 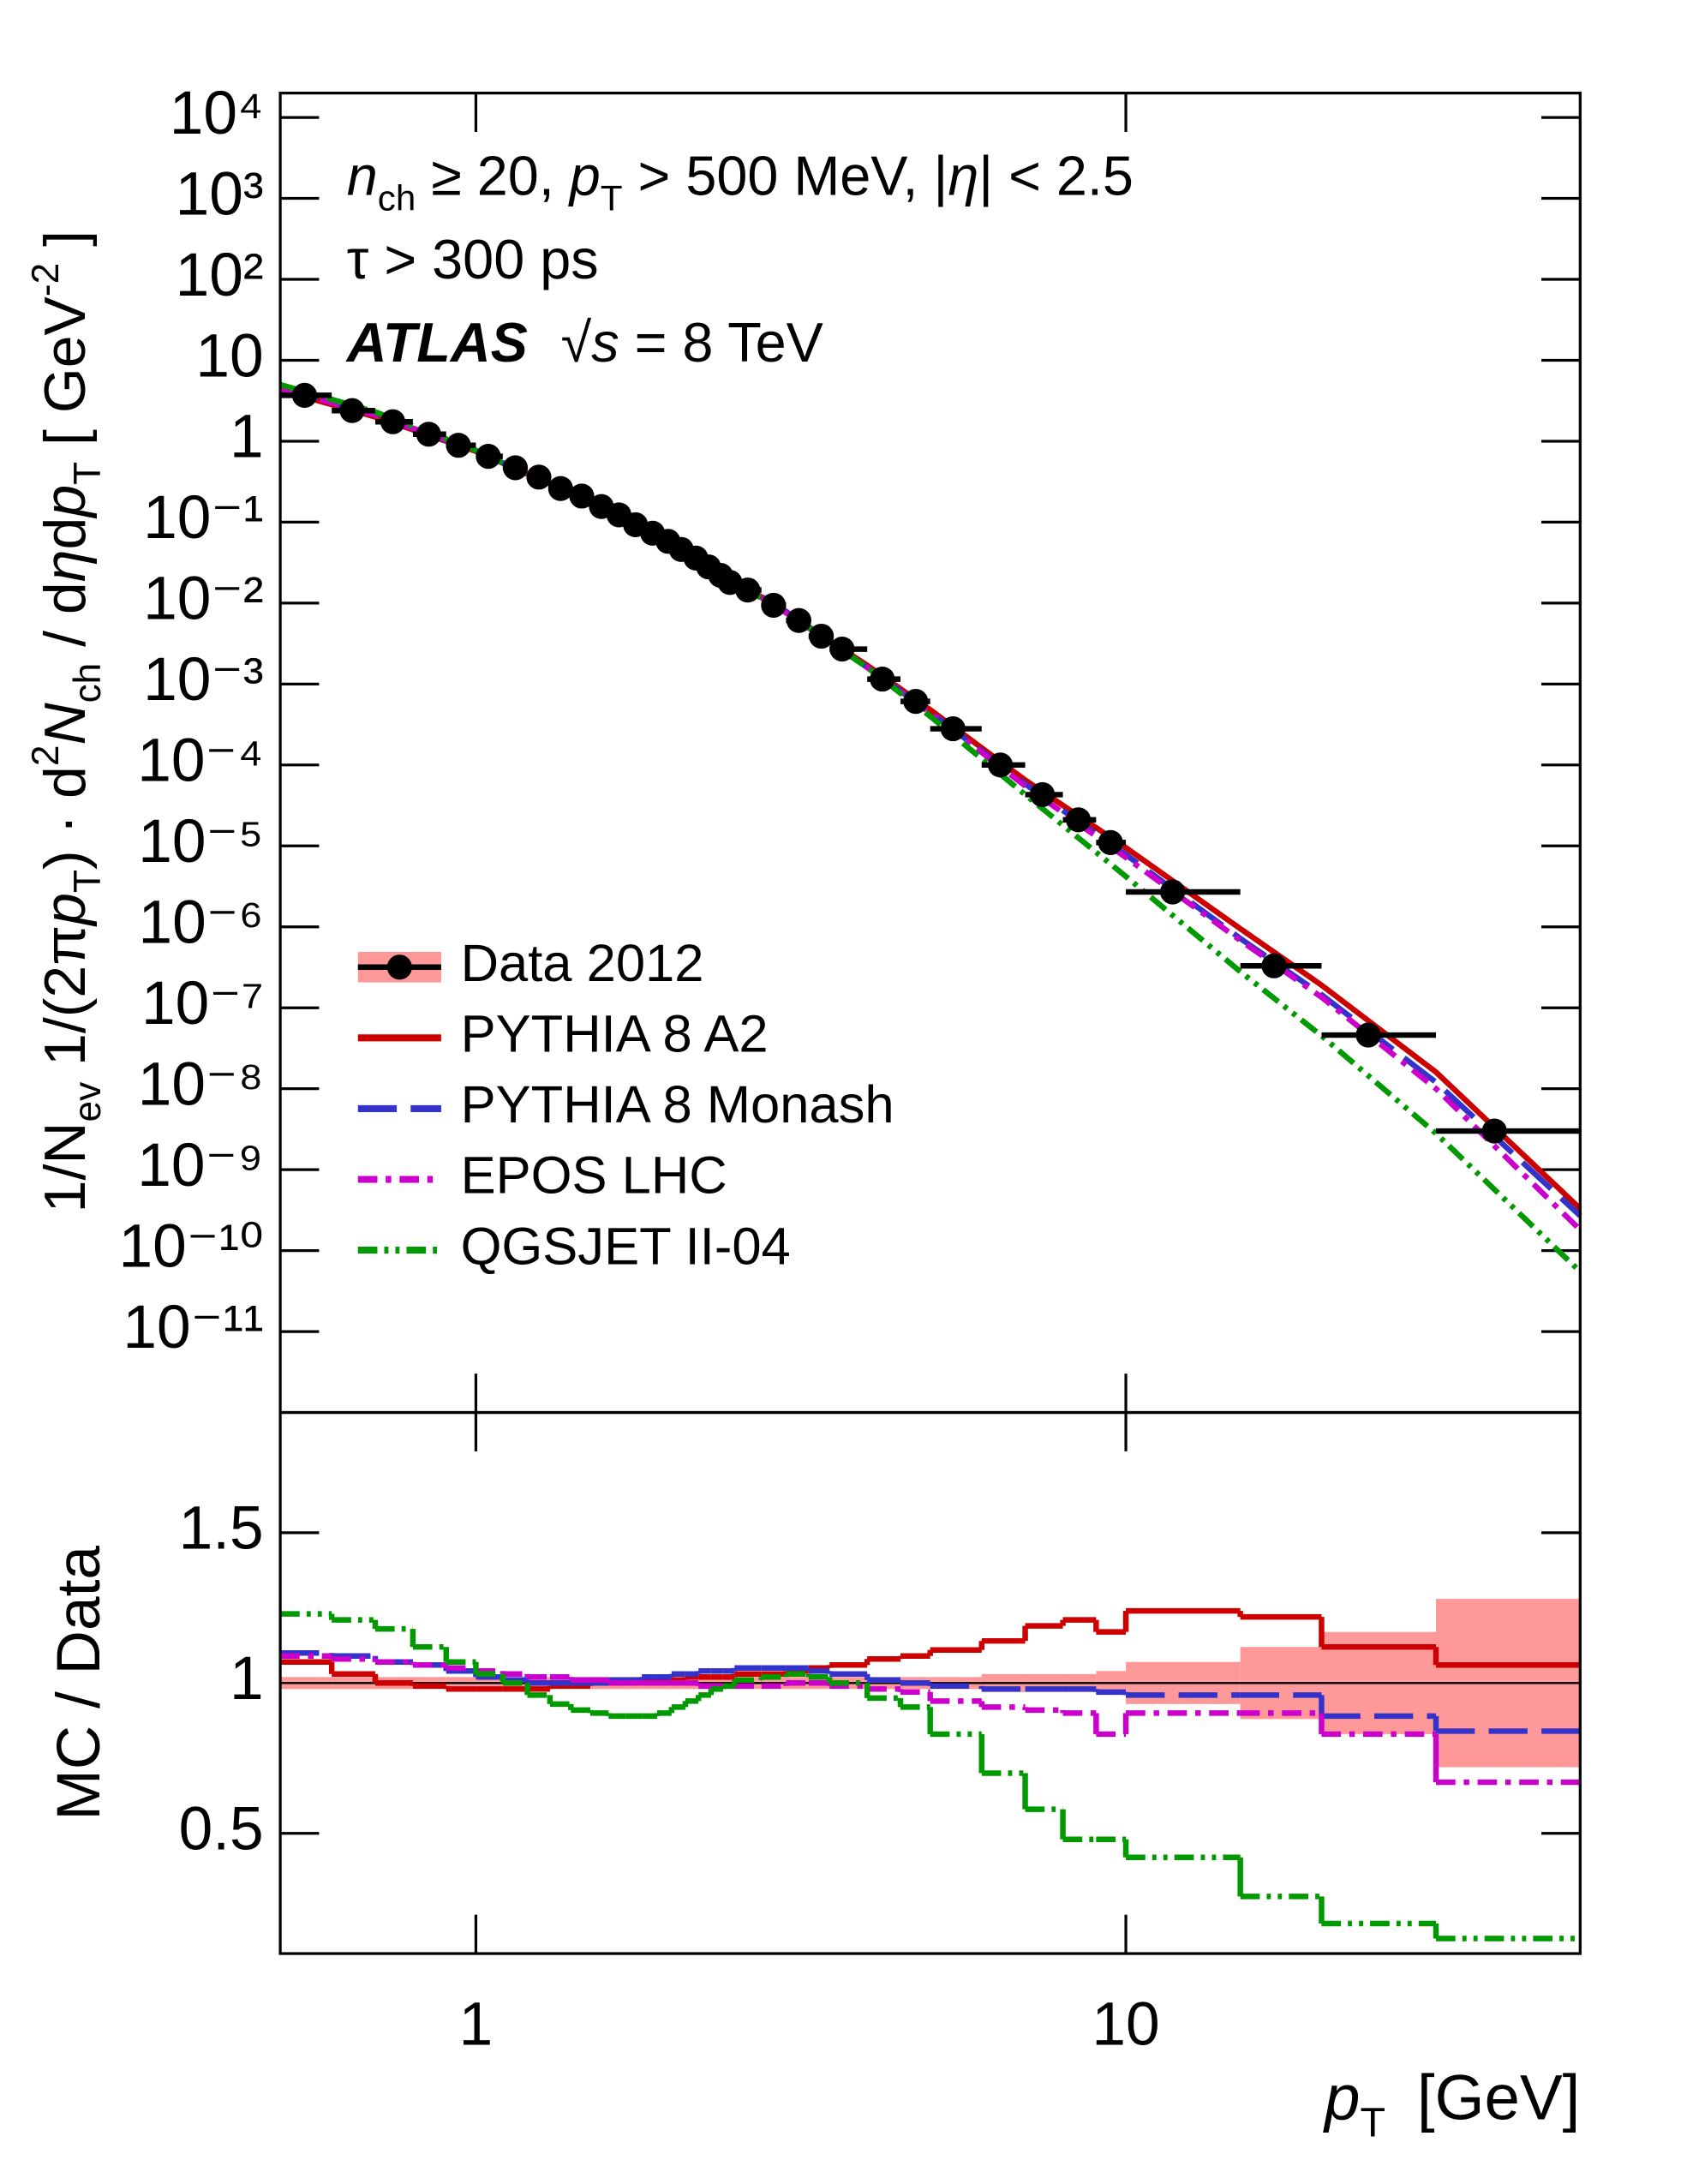 I want to click on y-tick-label: 10⁻², so click(x=203, y=599).